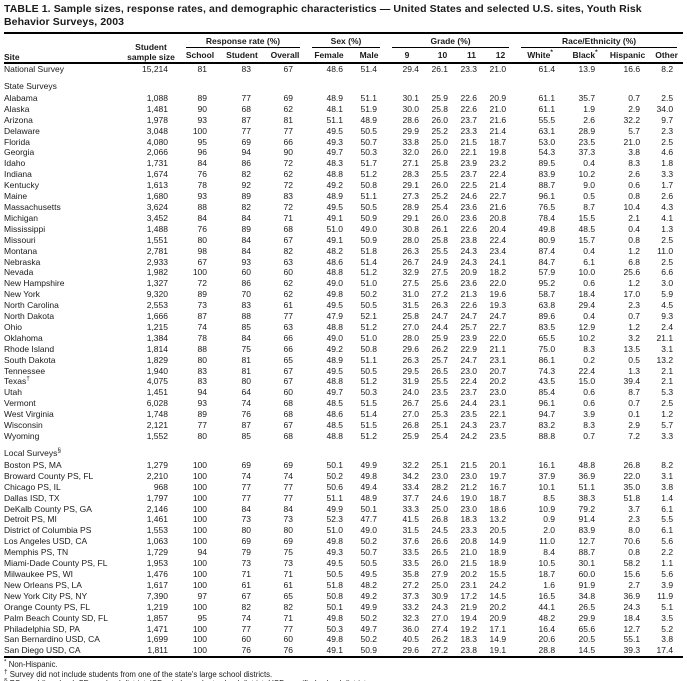 The height and width of the screenshot is (681, 687). I want to click on value-cell: 21.5, so click(469, 563).